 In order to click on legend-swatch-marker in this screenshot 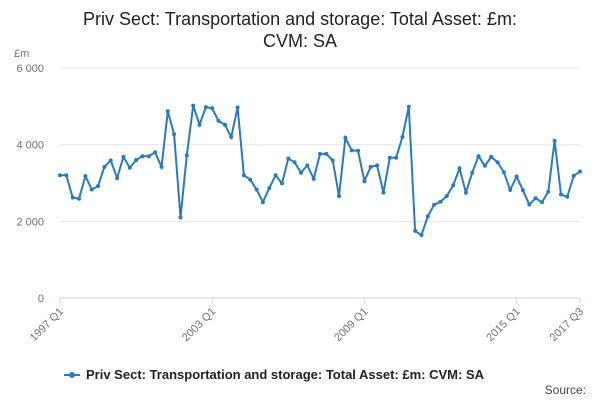, I will do `click(72, 375)`.